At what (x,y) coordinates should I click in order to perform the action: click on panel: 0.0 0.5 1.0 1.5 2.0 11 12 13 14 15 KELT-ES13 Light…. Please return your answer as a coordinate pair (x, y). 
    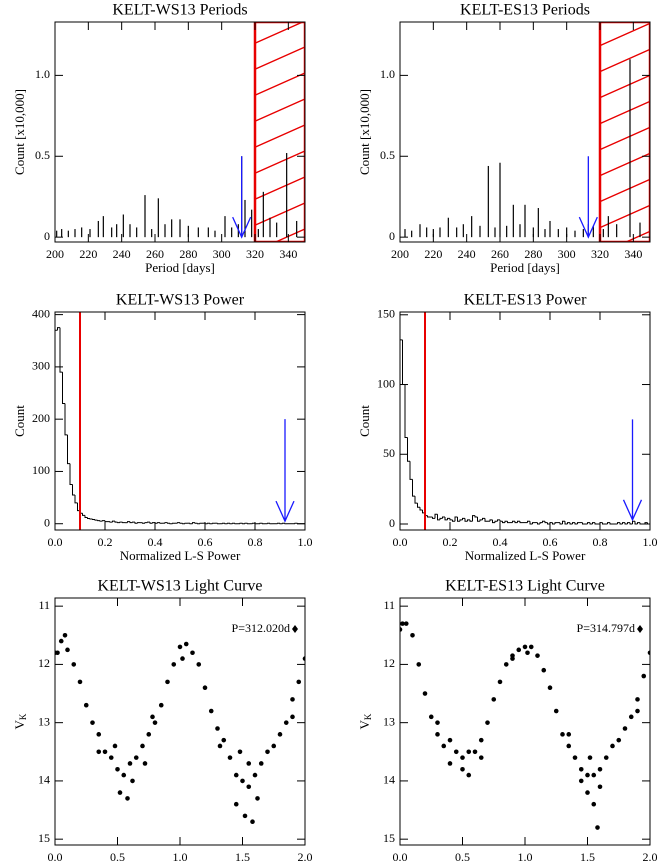
    Looking at the image, I should click on (507, 720).